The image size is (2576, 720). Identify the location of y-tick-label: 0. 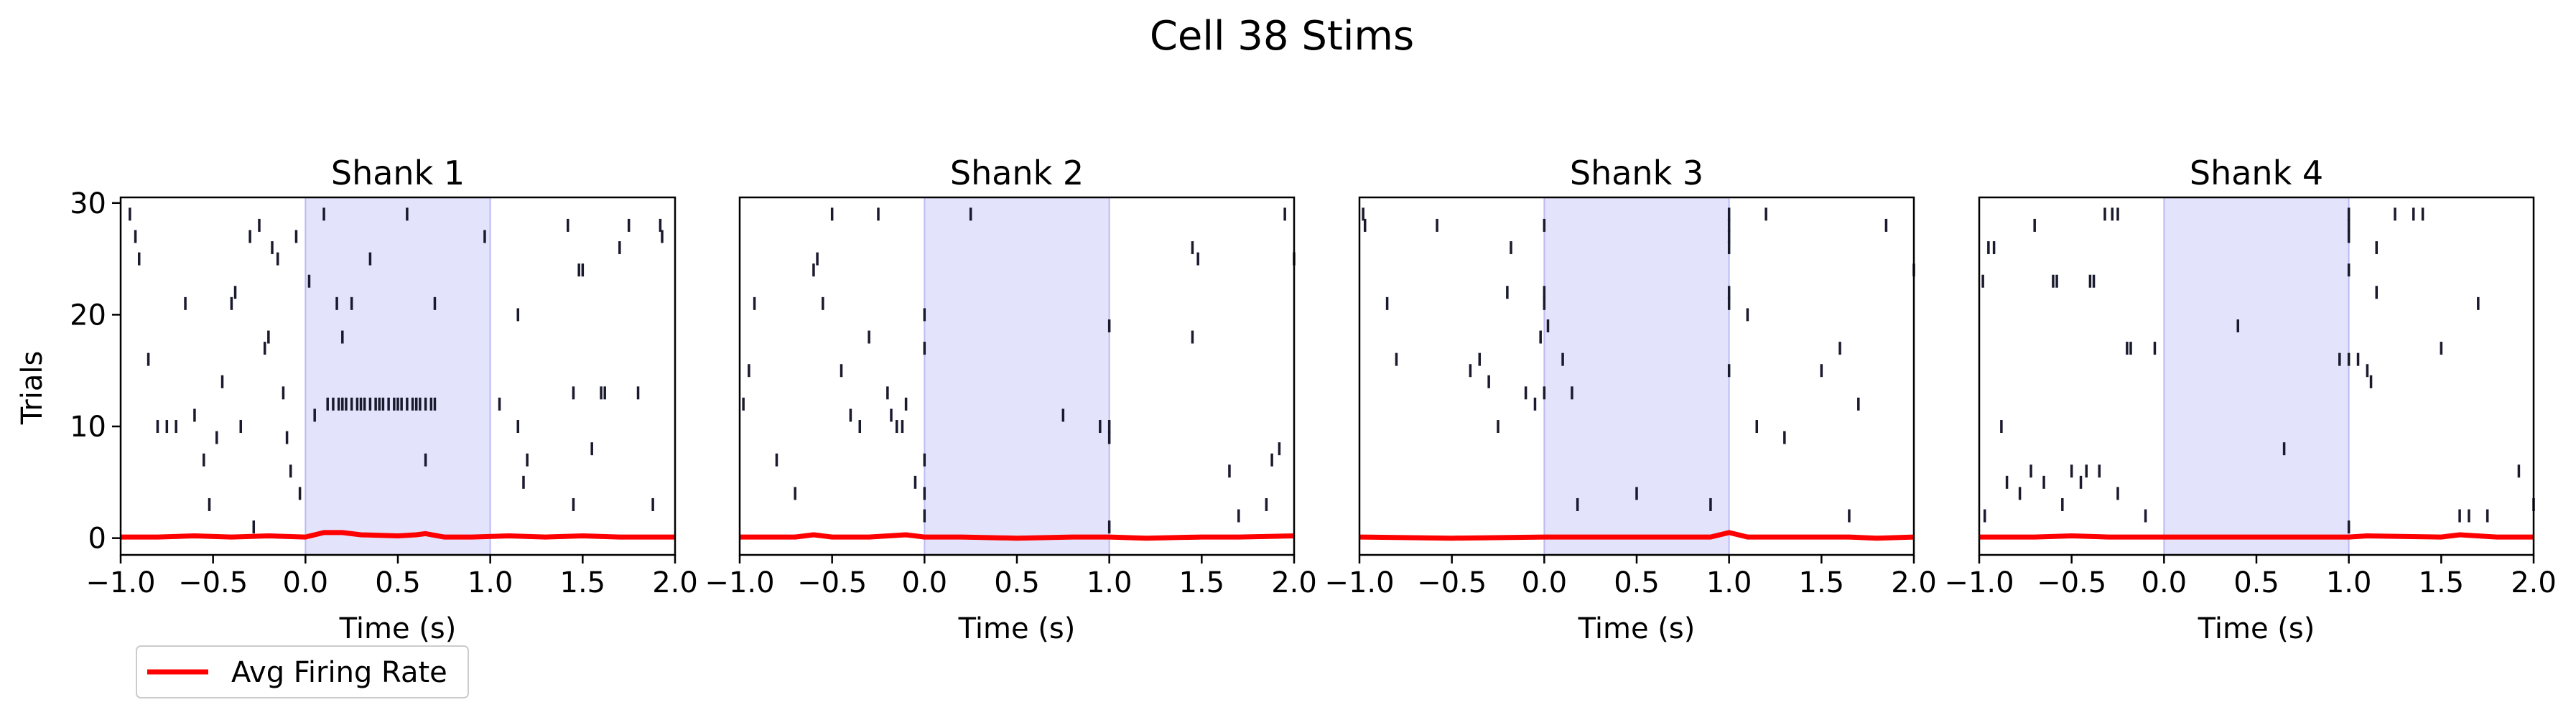
(97, 539).